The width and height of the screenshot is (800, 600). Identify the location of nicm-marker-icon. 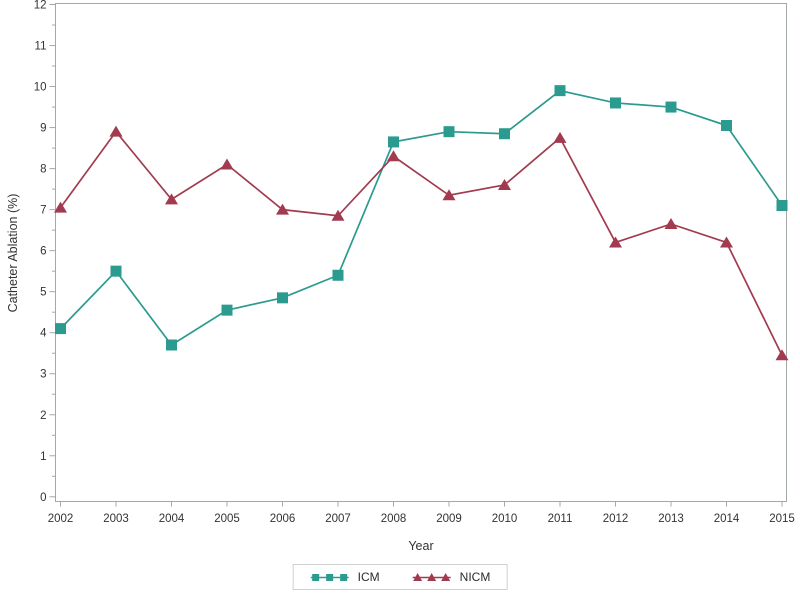
(431, 577).